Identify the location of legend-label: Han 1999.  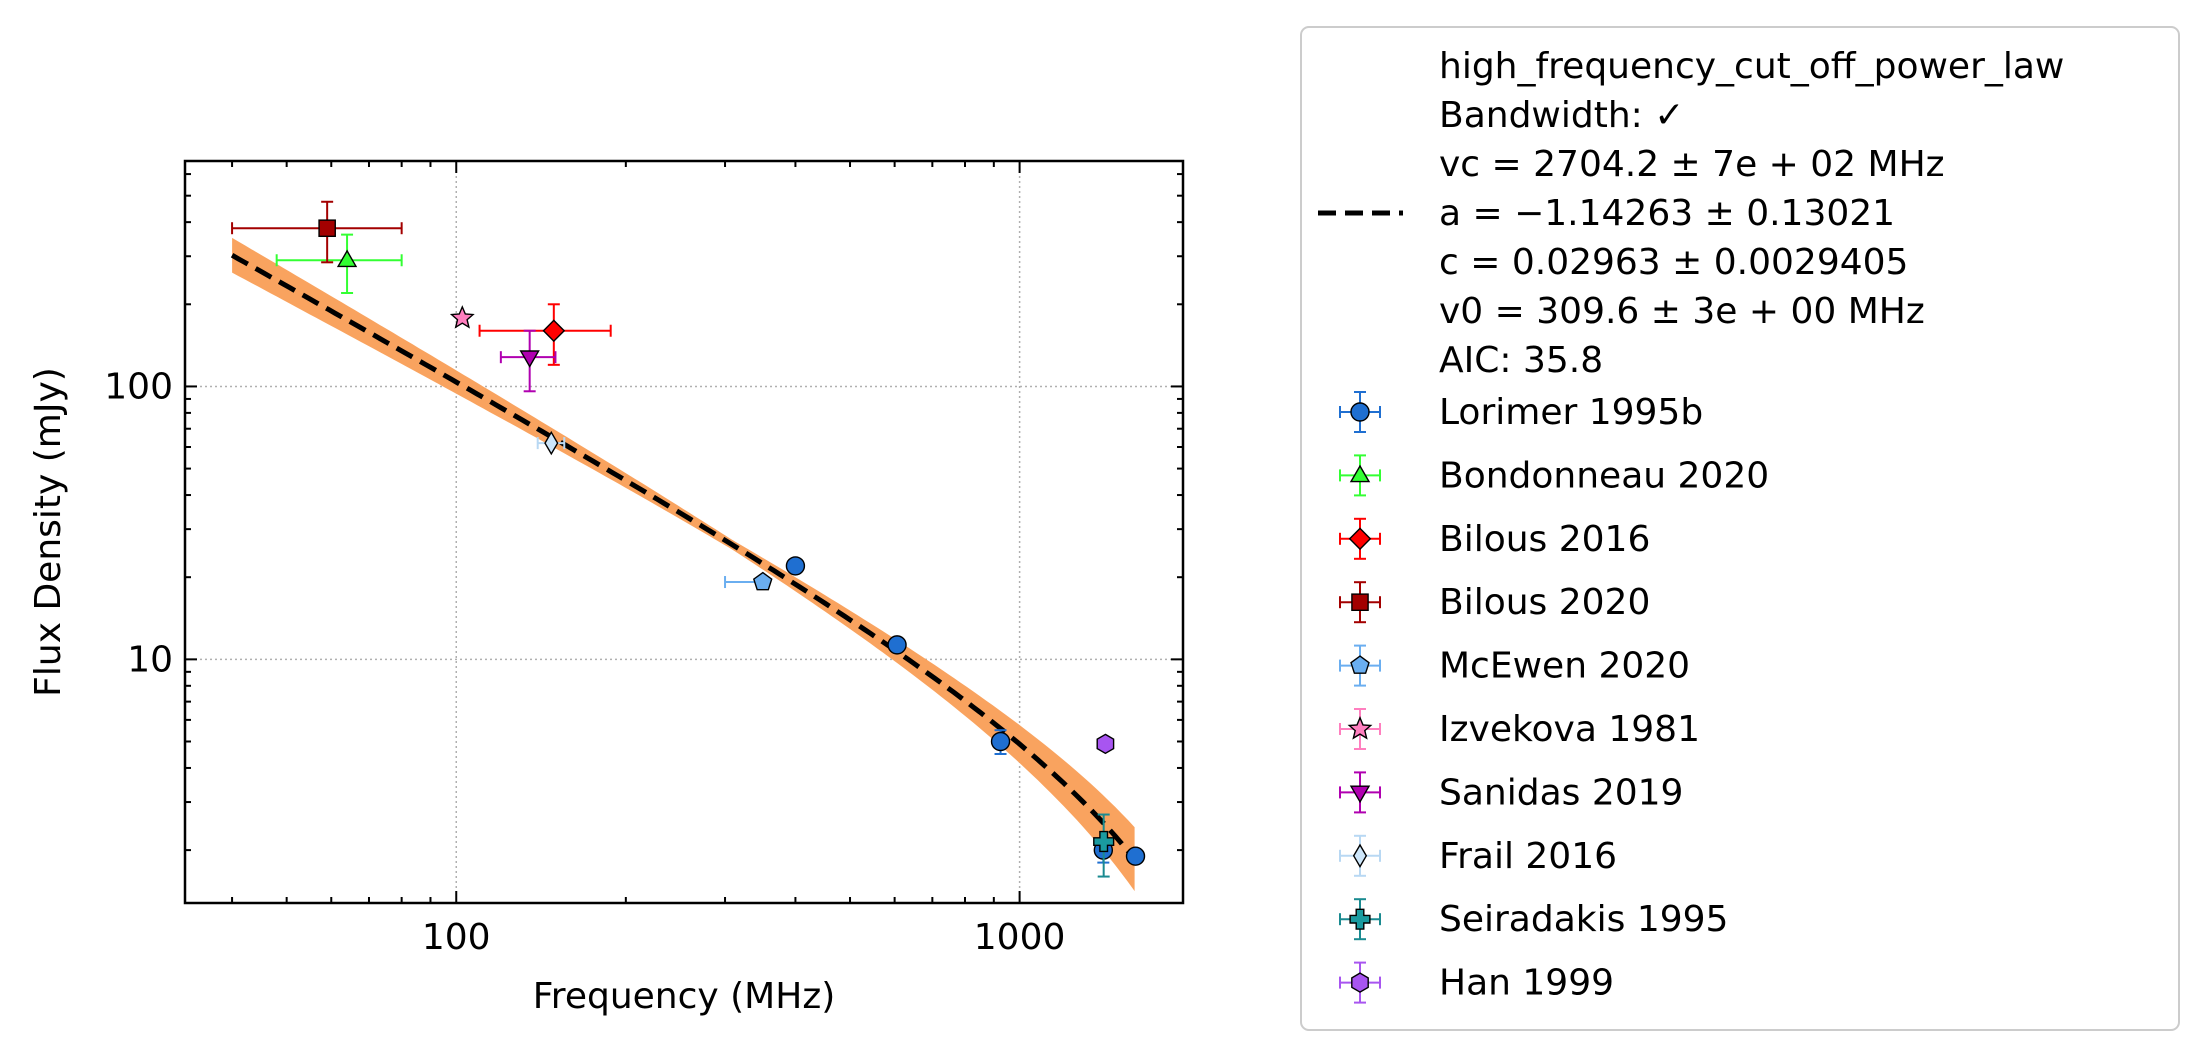
(1526, 983).